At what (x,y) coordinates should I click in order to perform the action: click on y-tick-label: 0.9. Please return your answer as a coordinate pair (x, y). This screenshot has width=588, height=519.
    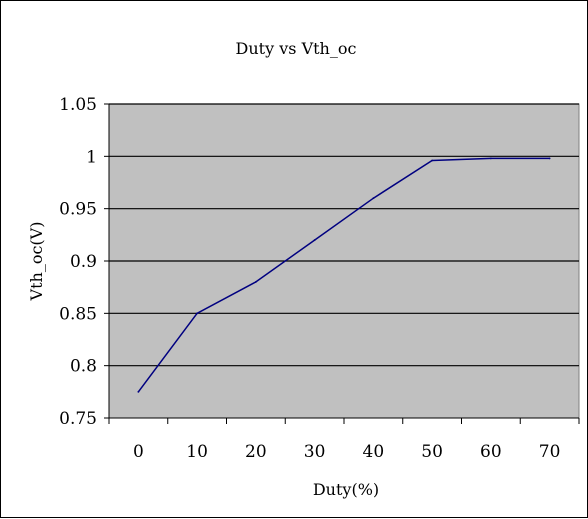
    Looking at the image, I should click on (83, 262).